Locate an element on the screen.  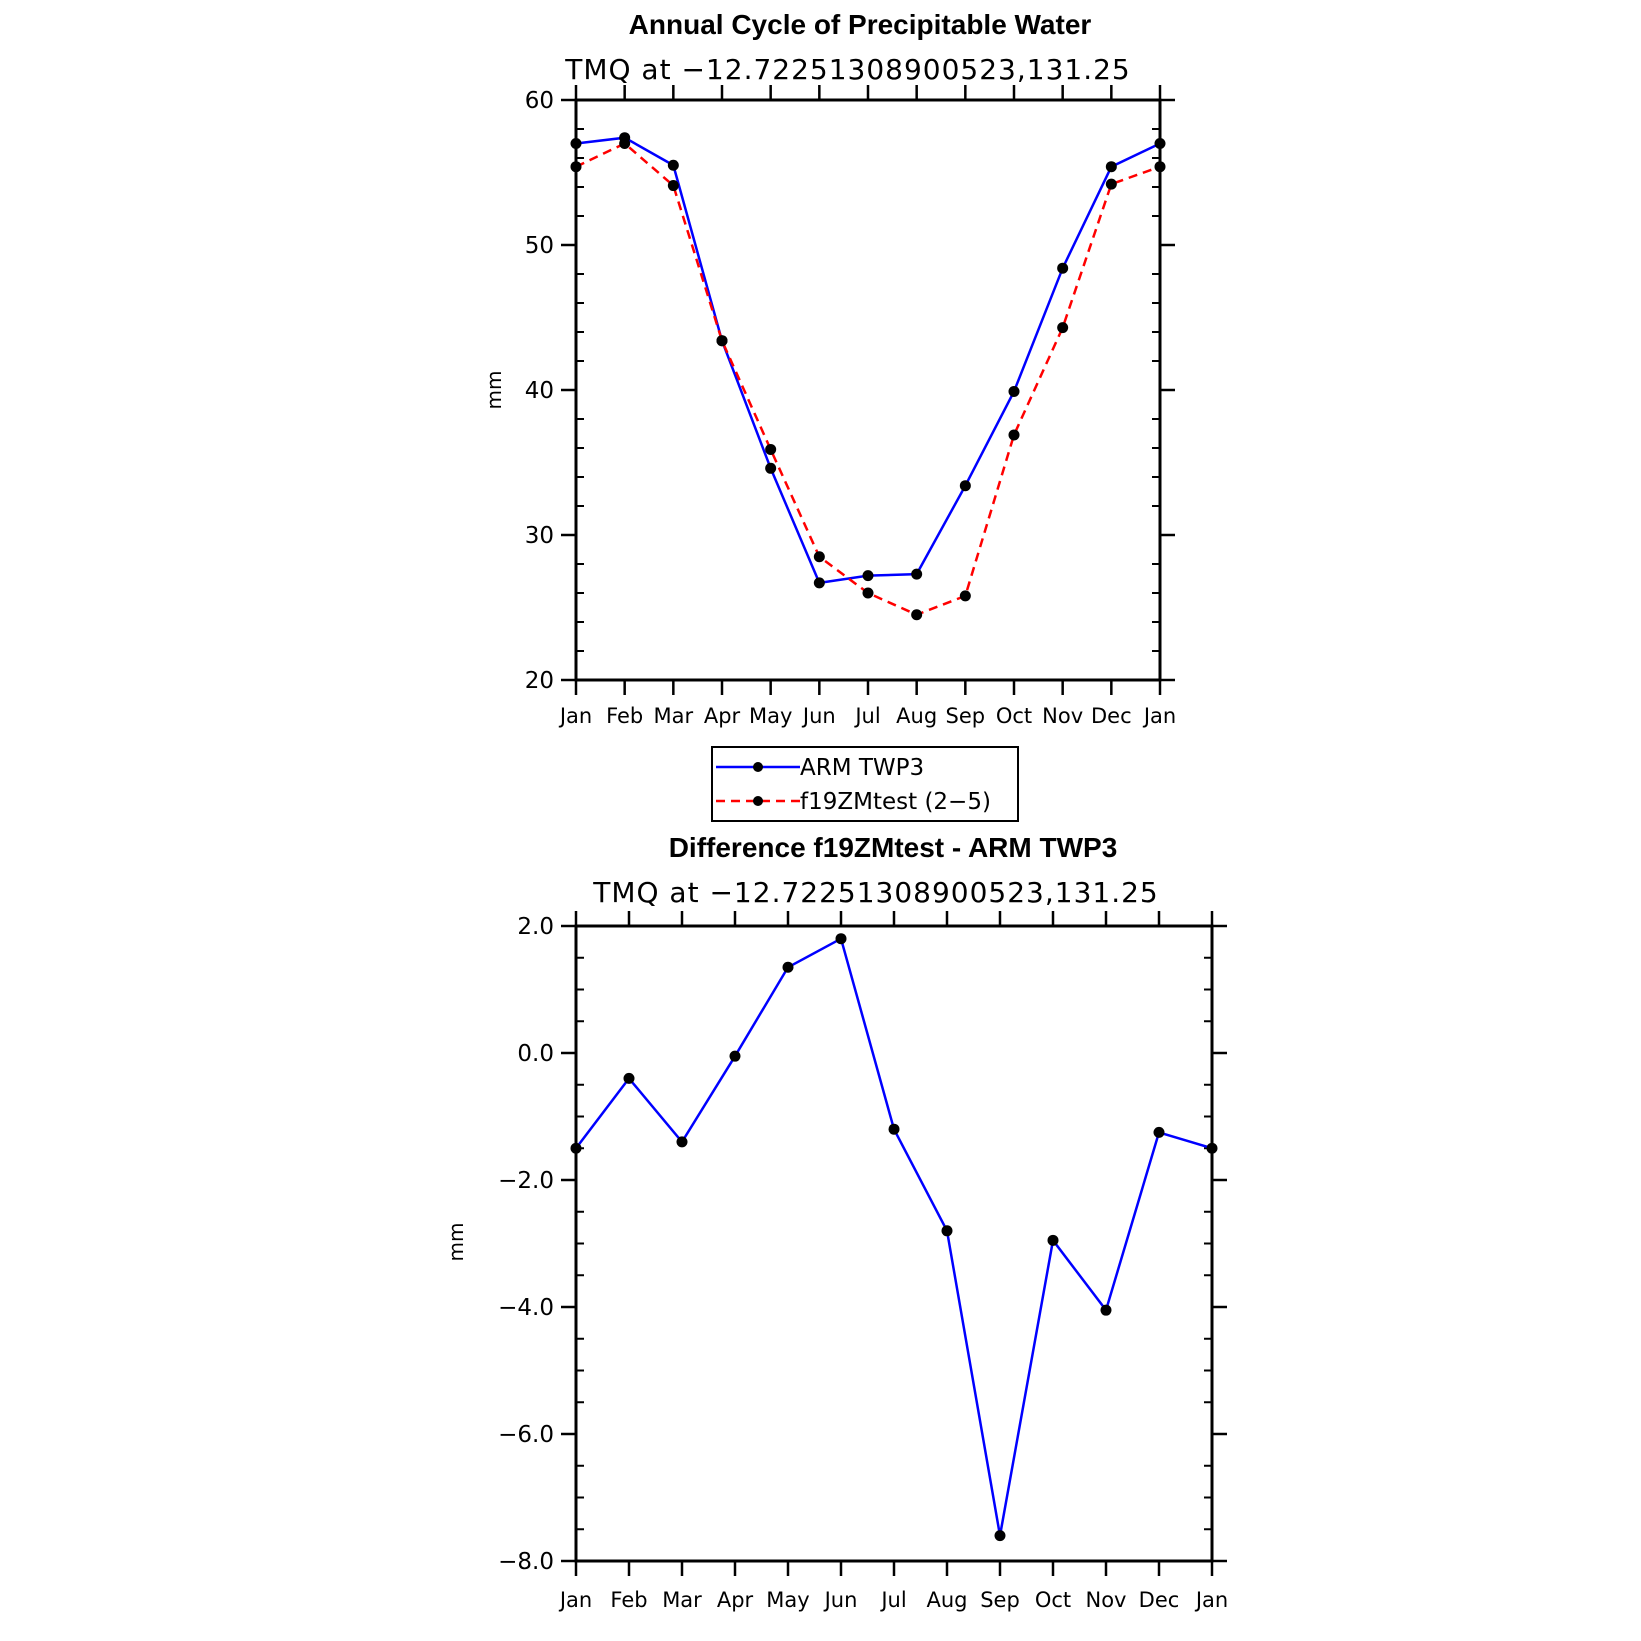
chart1-title: Annual Cycle of Precipitable Water is located at coordinates (860, 24).